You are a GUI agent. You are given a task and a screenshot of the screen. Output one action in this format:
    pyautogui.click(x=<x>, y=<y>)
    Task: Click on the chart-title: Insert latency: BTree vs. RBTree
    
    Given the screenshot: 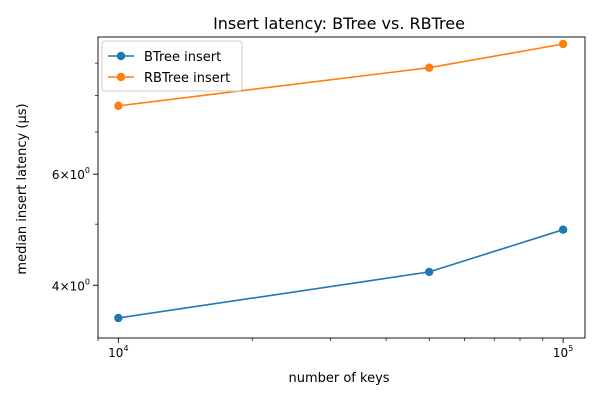 What is the action you would take?
    pyautogui.click(x=339, y=23)
    